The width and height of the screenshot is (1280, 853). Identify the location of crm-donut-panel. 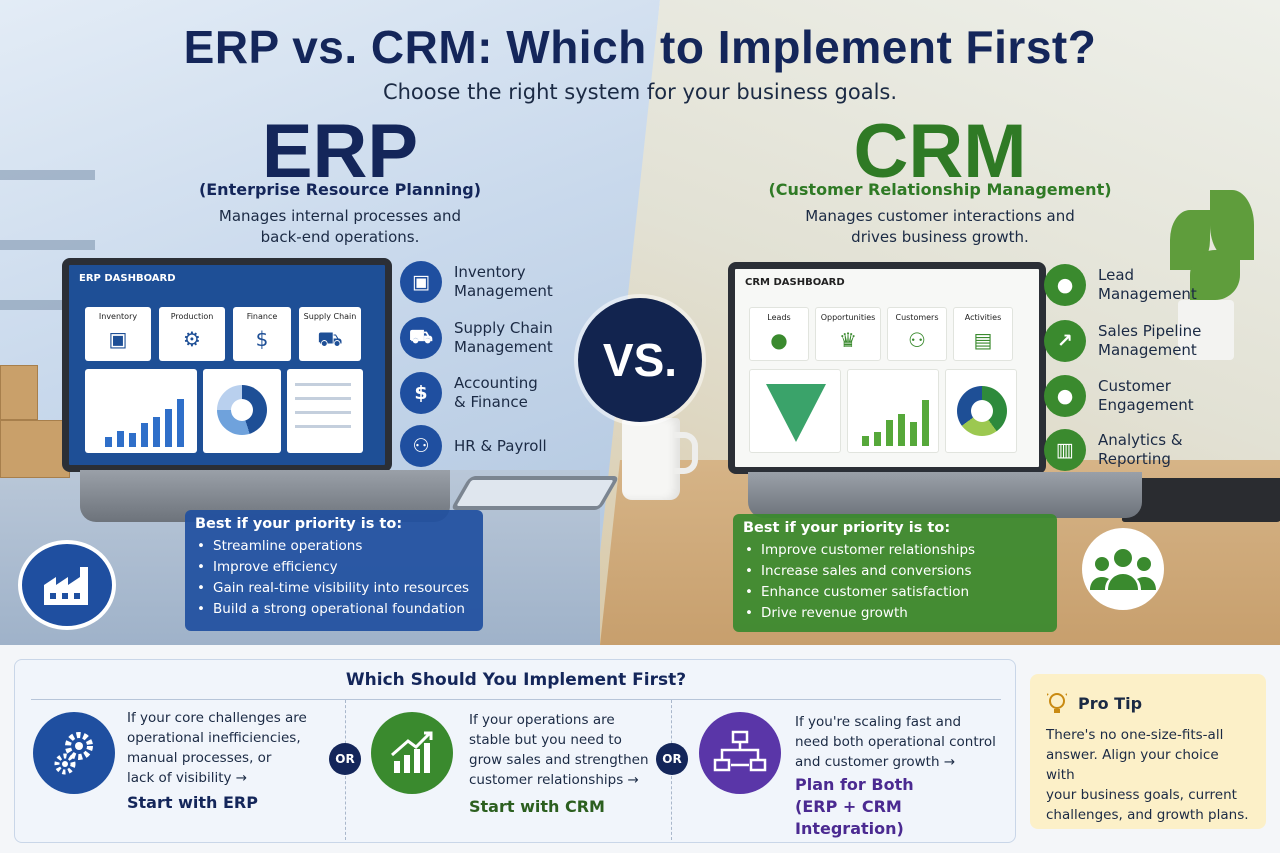
(981, 411).